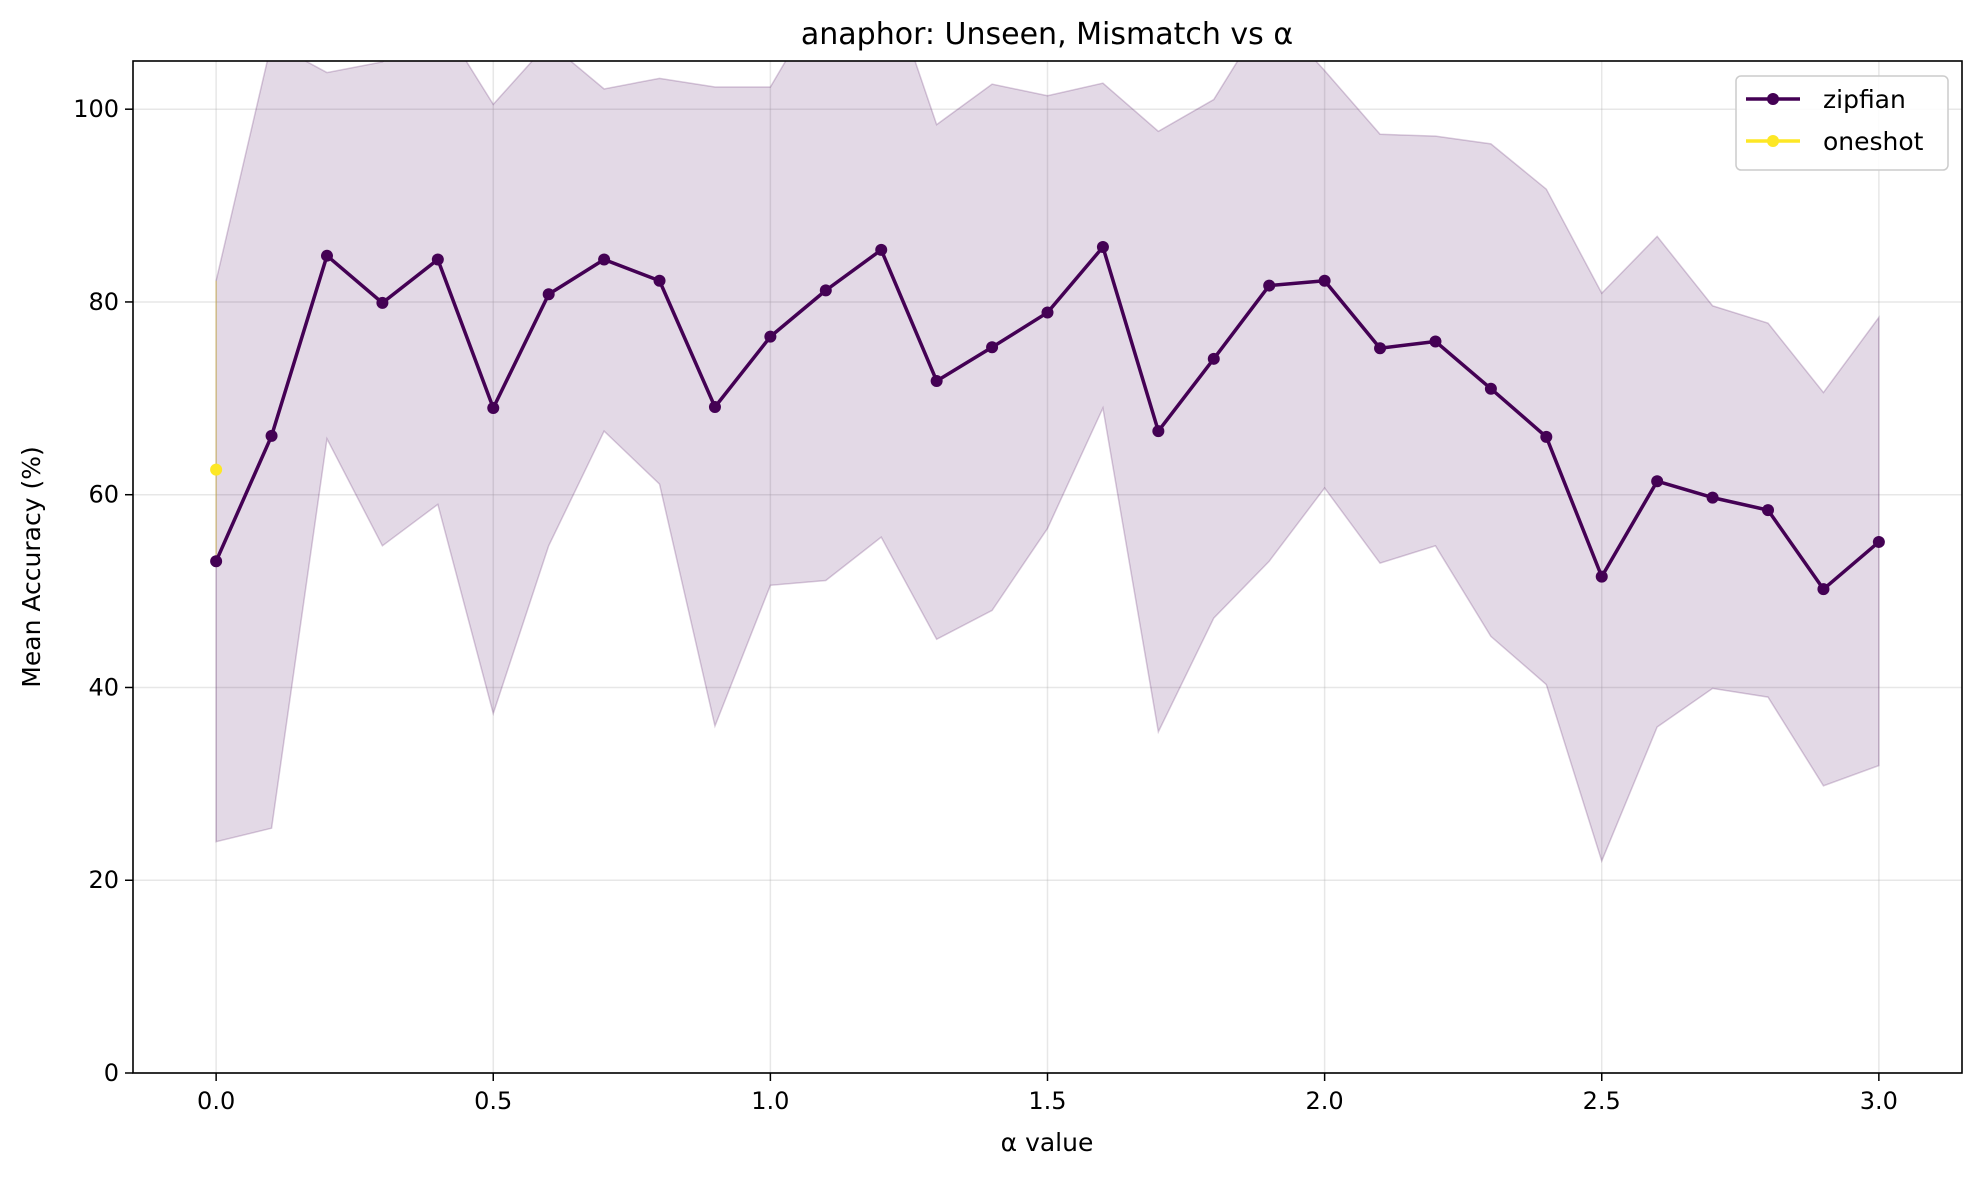 The width and height of the screenshot is (1980, 1177). Describe the element at coordinates (1873, 141) in the screenshot. I see `legend-label-oneshot: oneshot` at that location.